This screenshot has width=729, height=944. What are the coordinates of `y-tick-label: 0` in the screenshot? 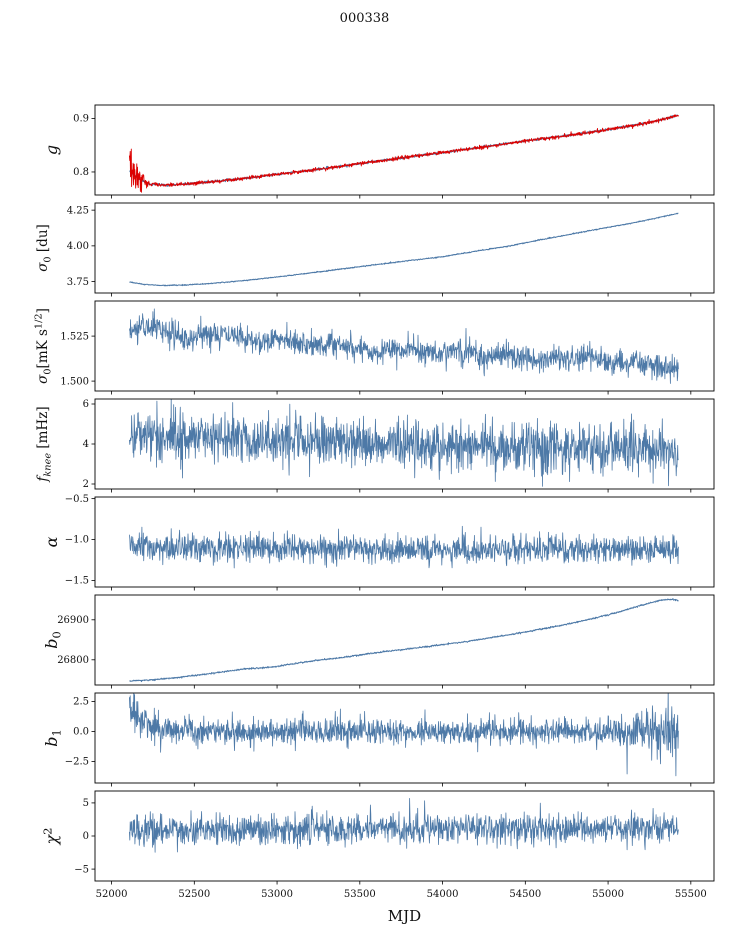 It's located at (86, 836).